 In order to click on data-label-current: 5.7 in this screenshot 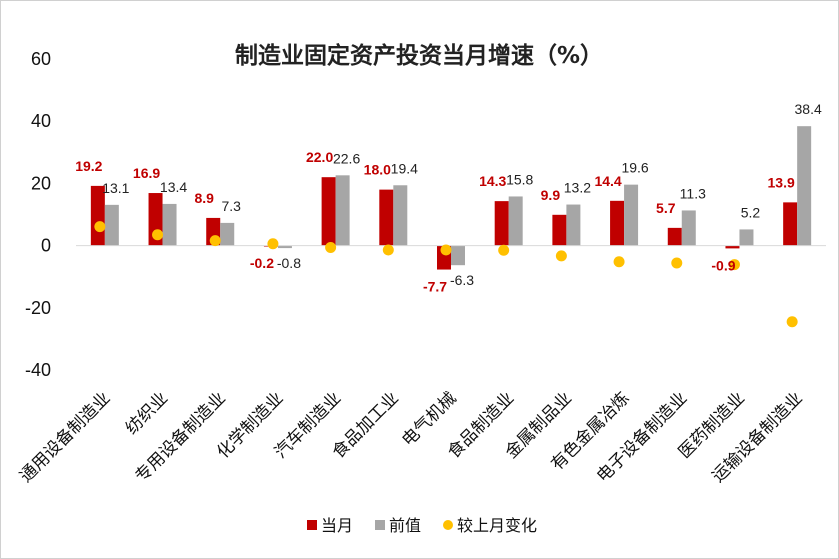, I will do `click(666, 208)`.